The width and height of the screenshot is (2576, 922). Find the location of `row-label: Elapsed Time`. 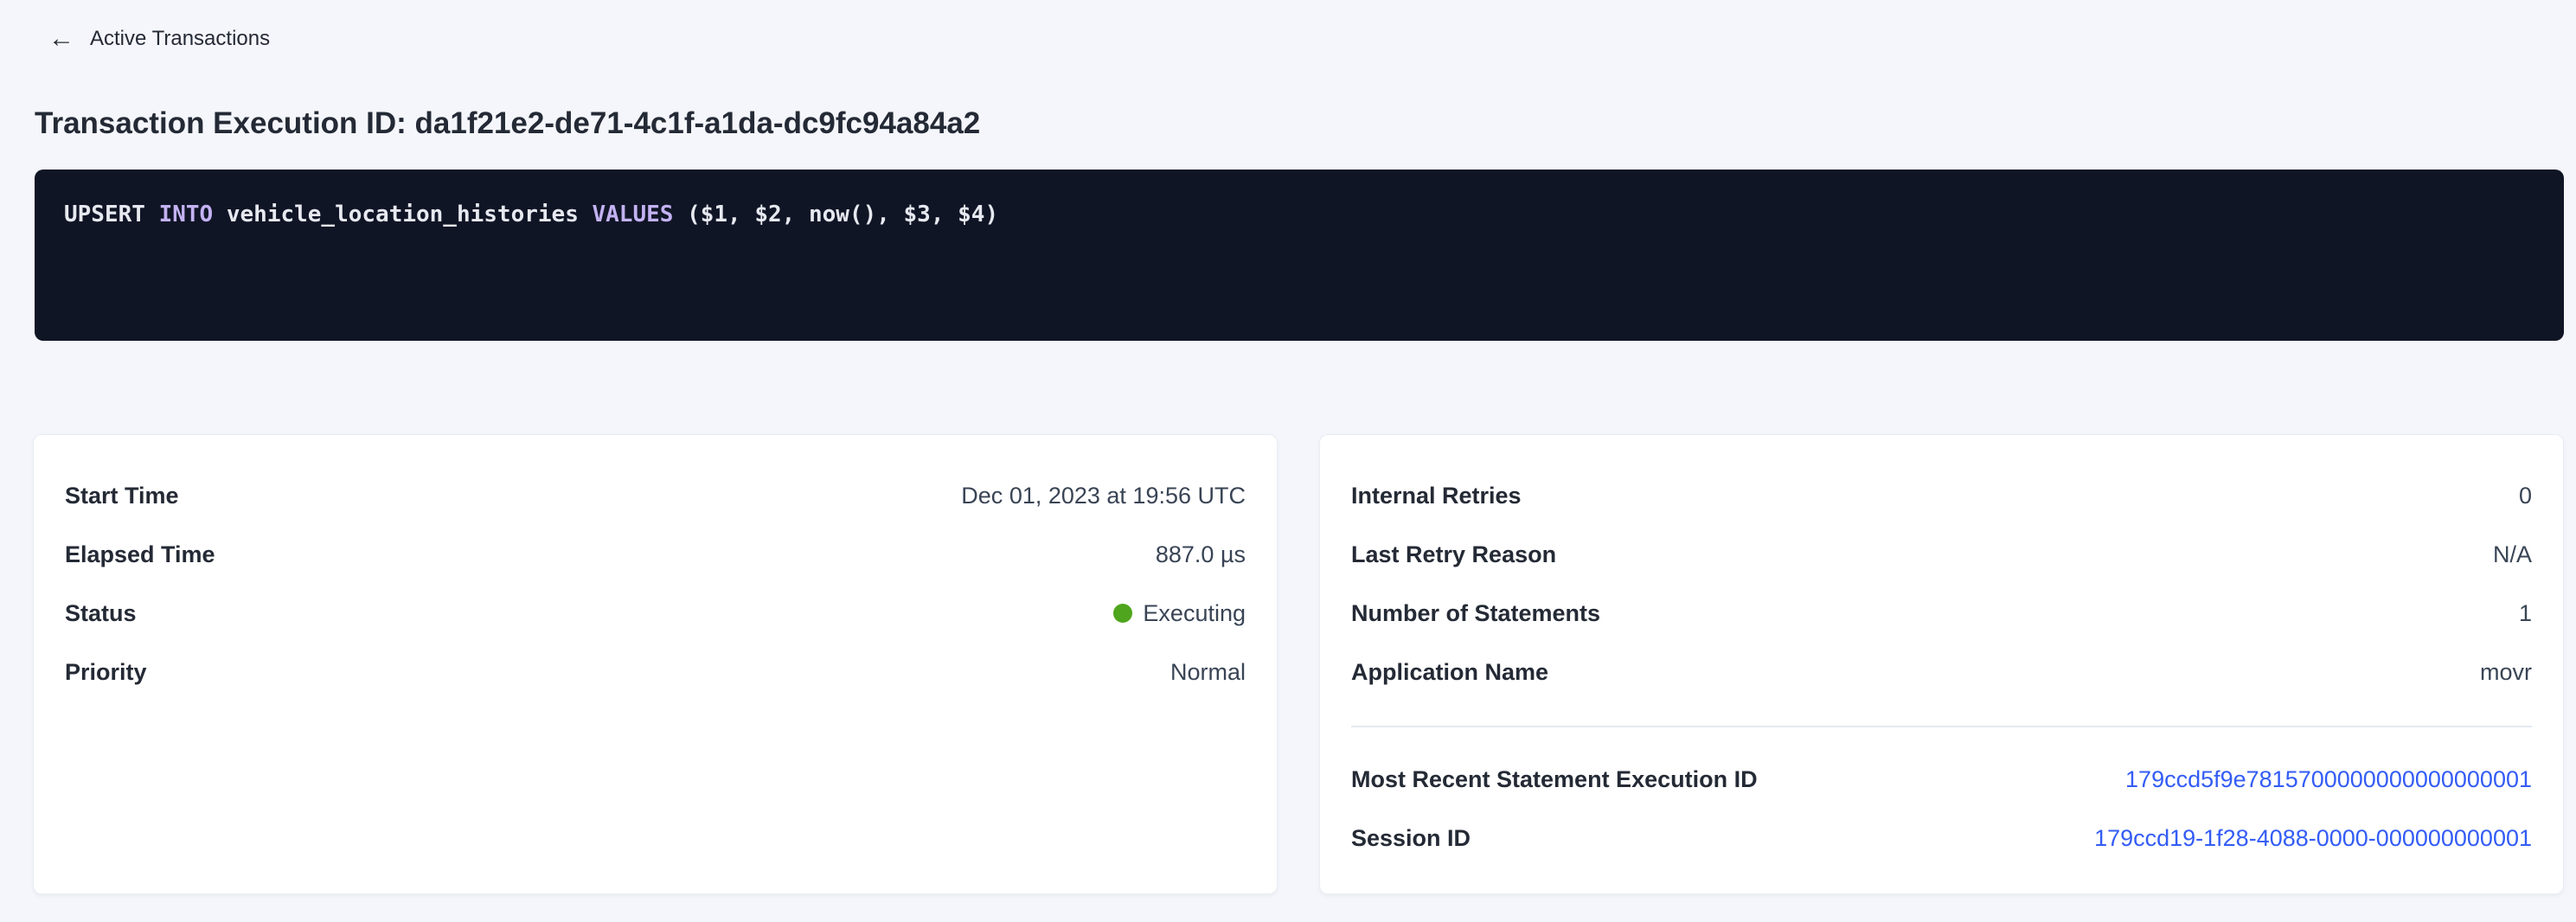

row-label: Elapsed Time is located at coordinates (140, 554).